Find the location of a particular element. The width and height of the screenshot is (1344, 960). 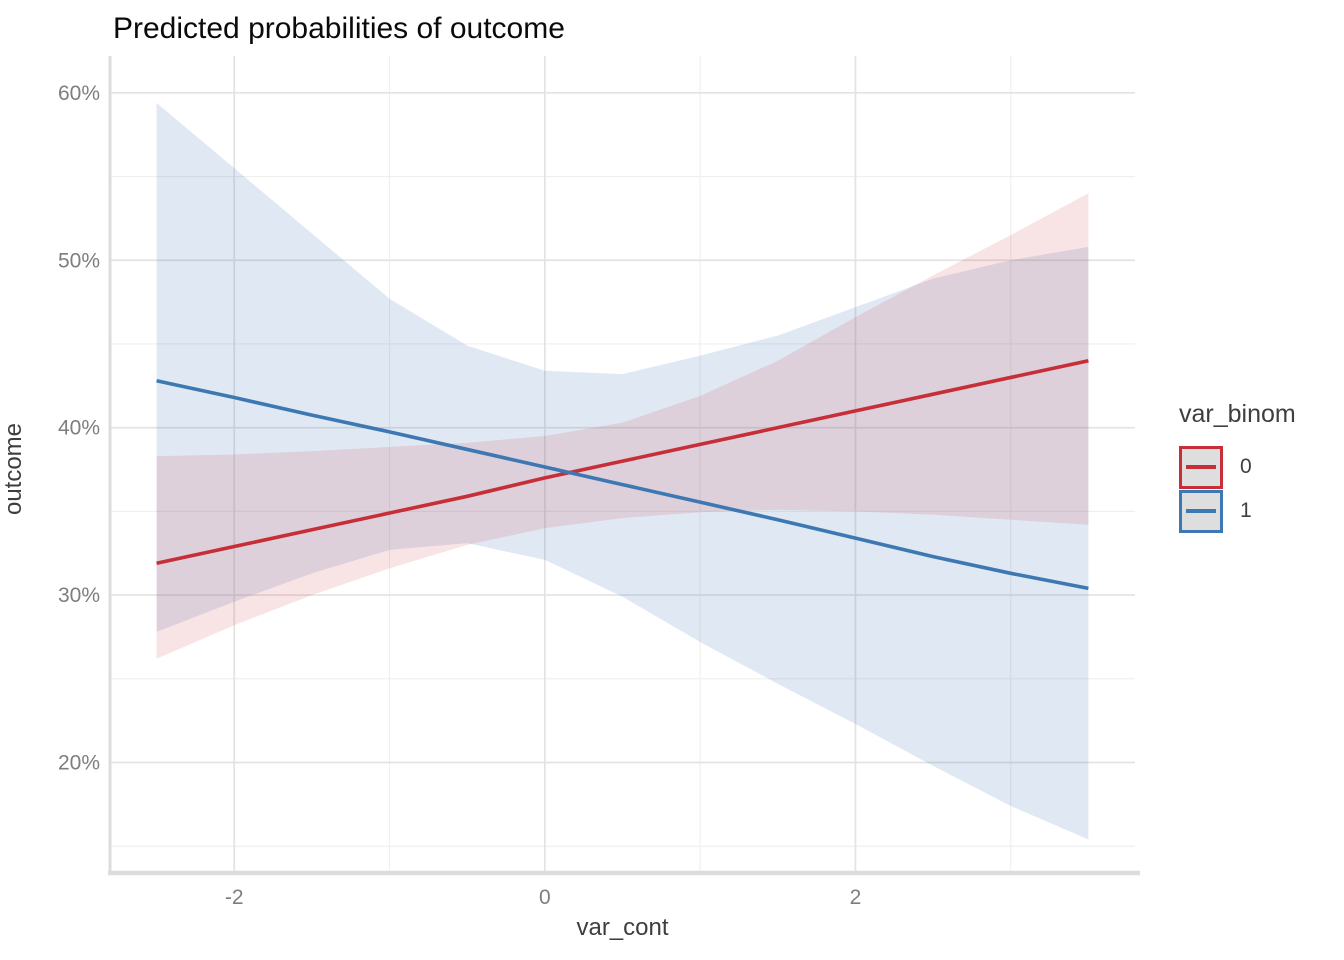

legend-entry-label: 1 is located at coordinates (1246, 510).